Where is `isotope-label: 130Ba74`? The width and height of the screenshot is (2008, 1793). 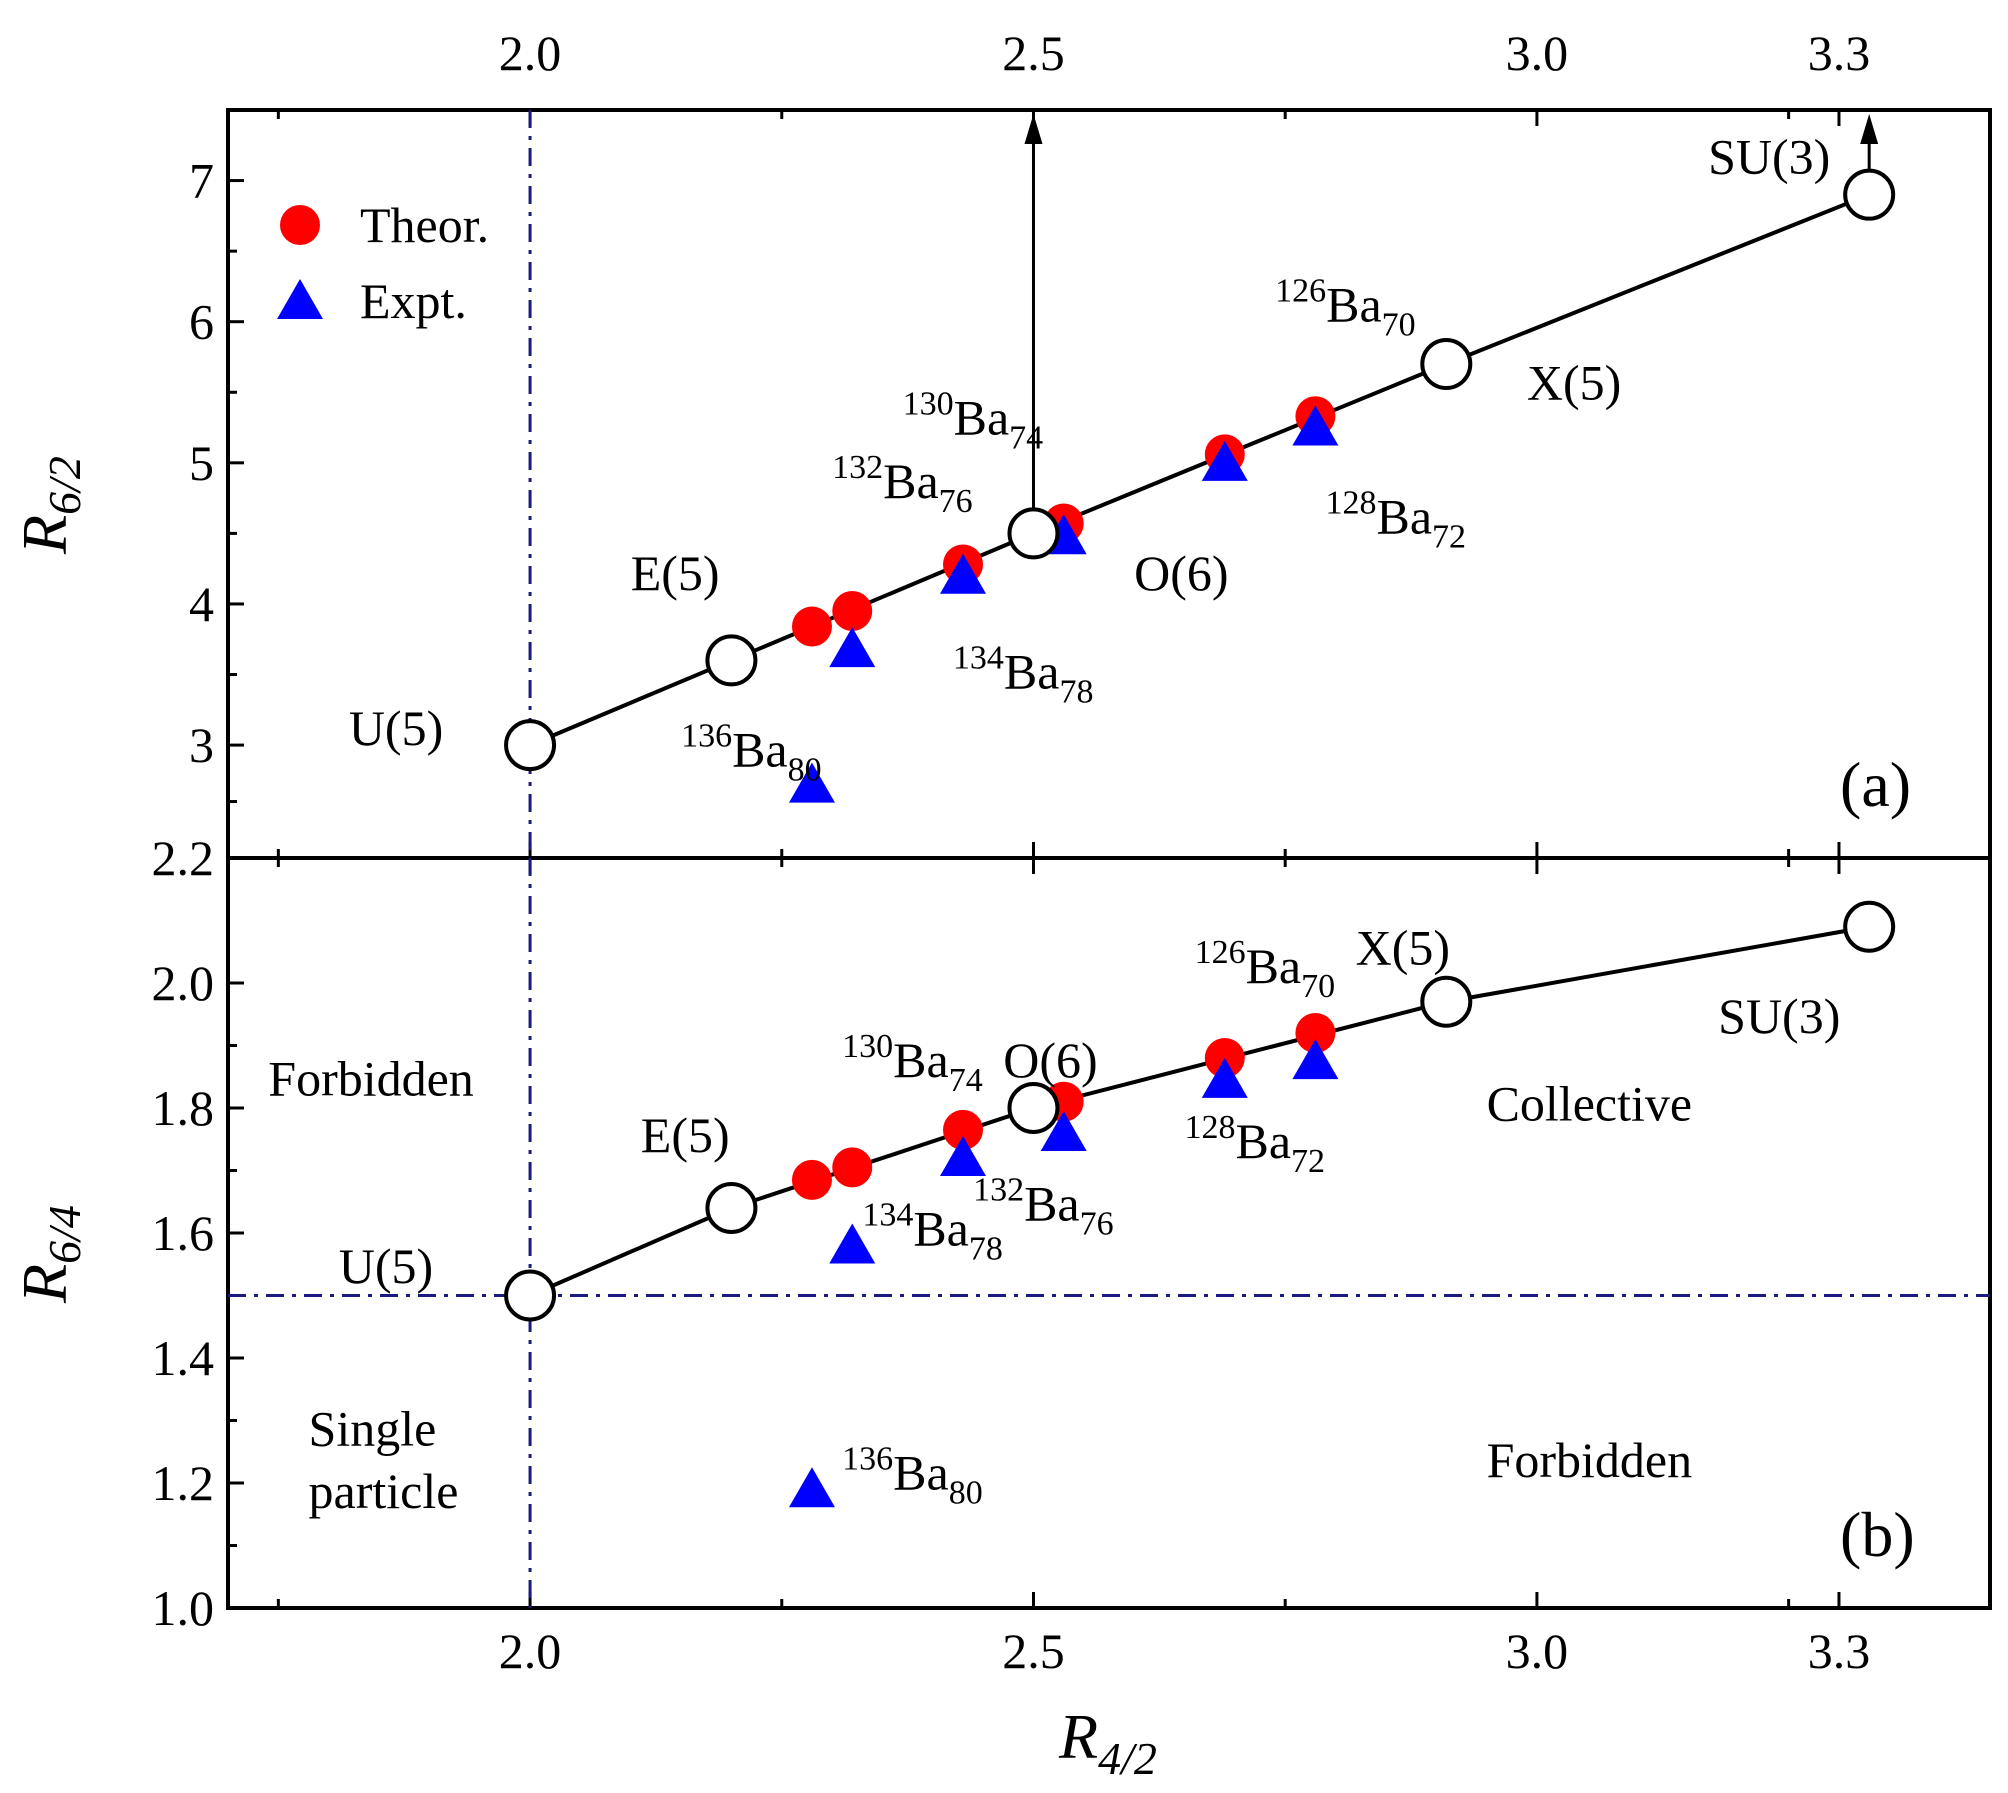 isotope-label: 130Ba74 is located at coordinates (973, 421).